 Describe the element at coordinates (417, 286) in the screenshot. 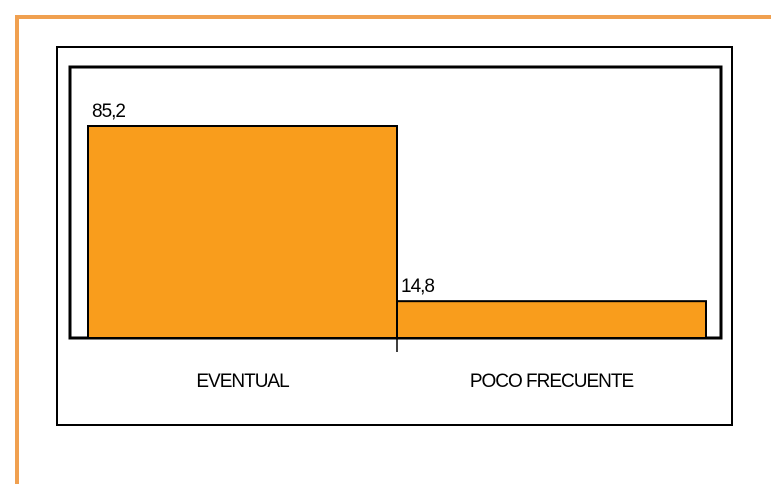

I see `data-label: 14,8` at that location.